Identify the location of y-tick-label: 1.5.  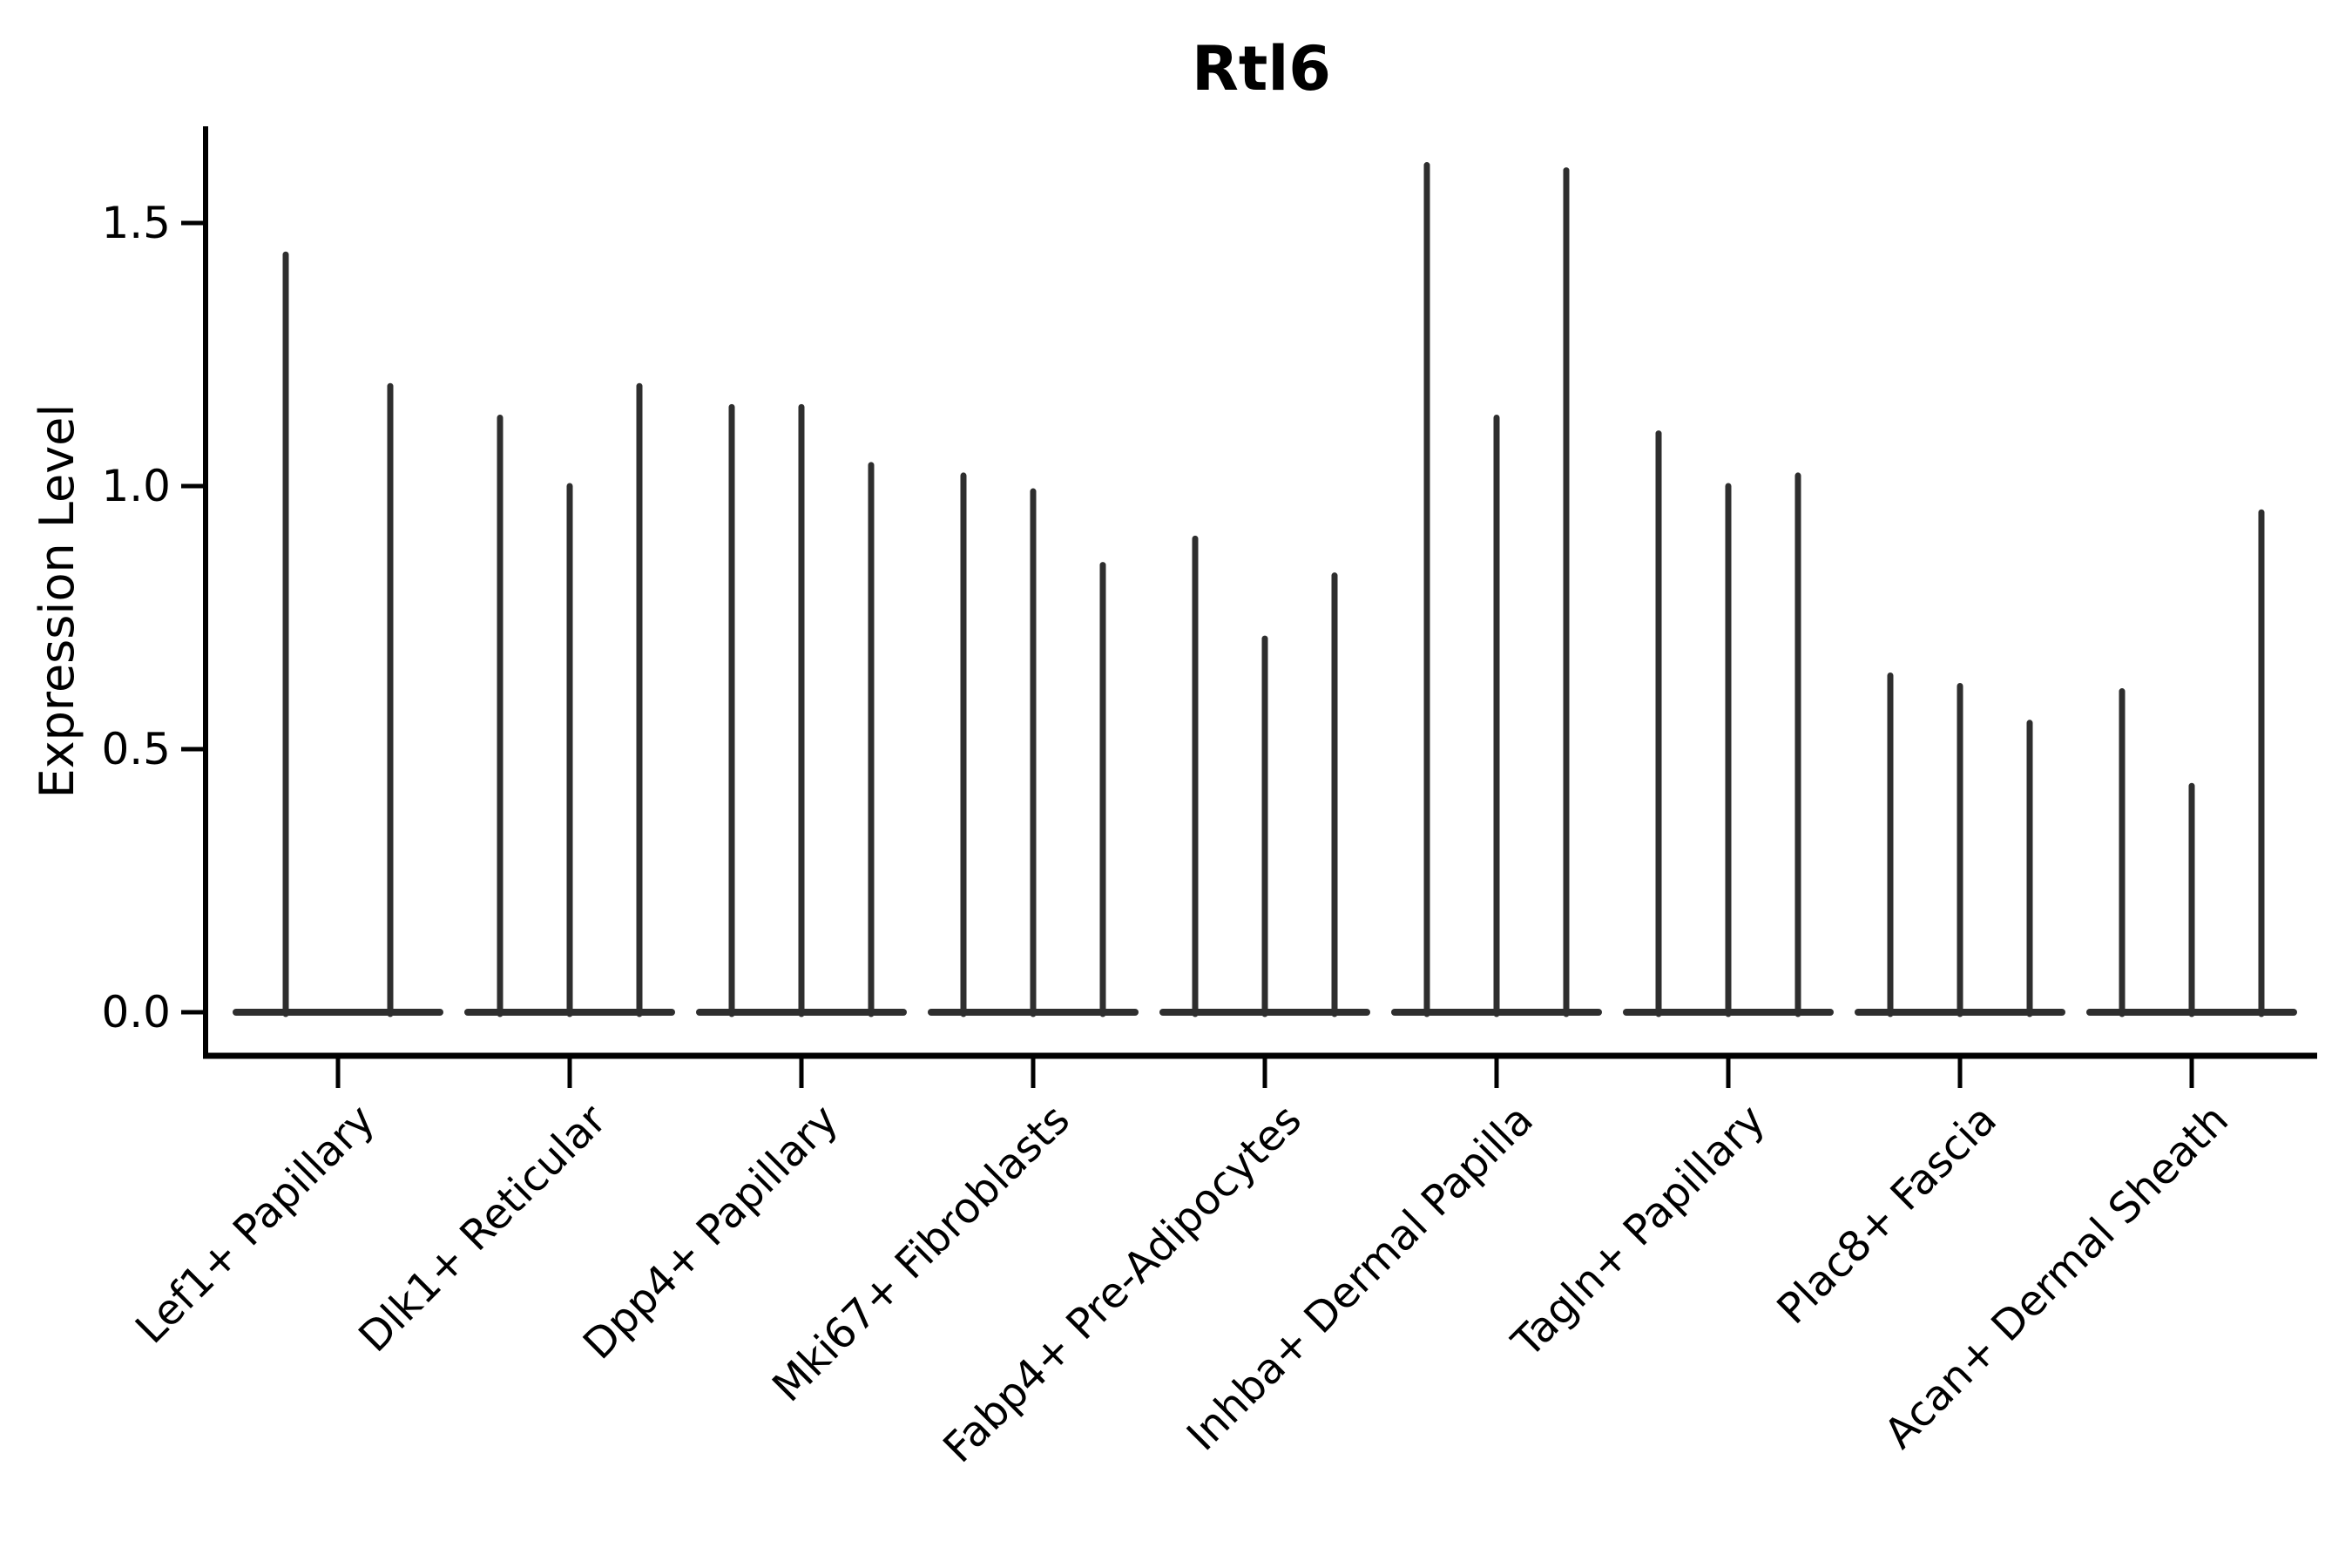
(136, 223).